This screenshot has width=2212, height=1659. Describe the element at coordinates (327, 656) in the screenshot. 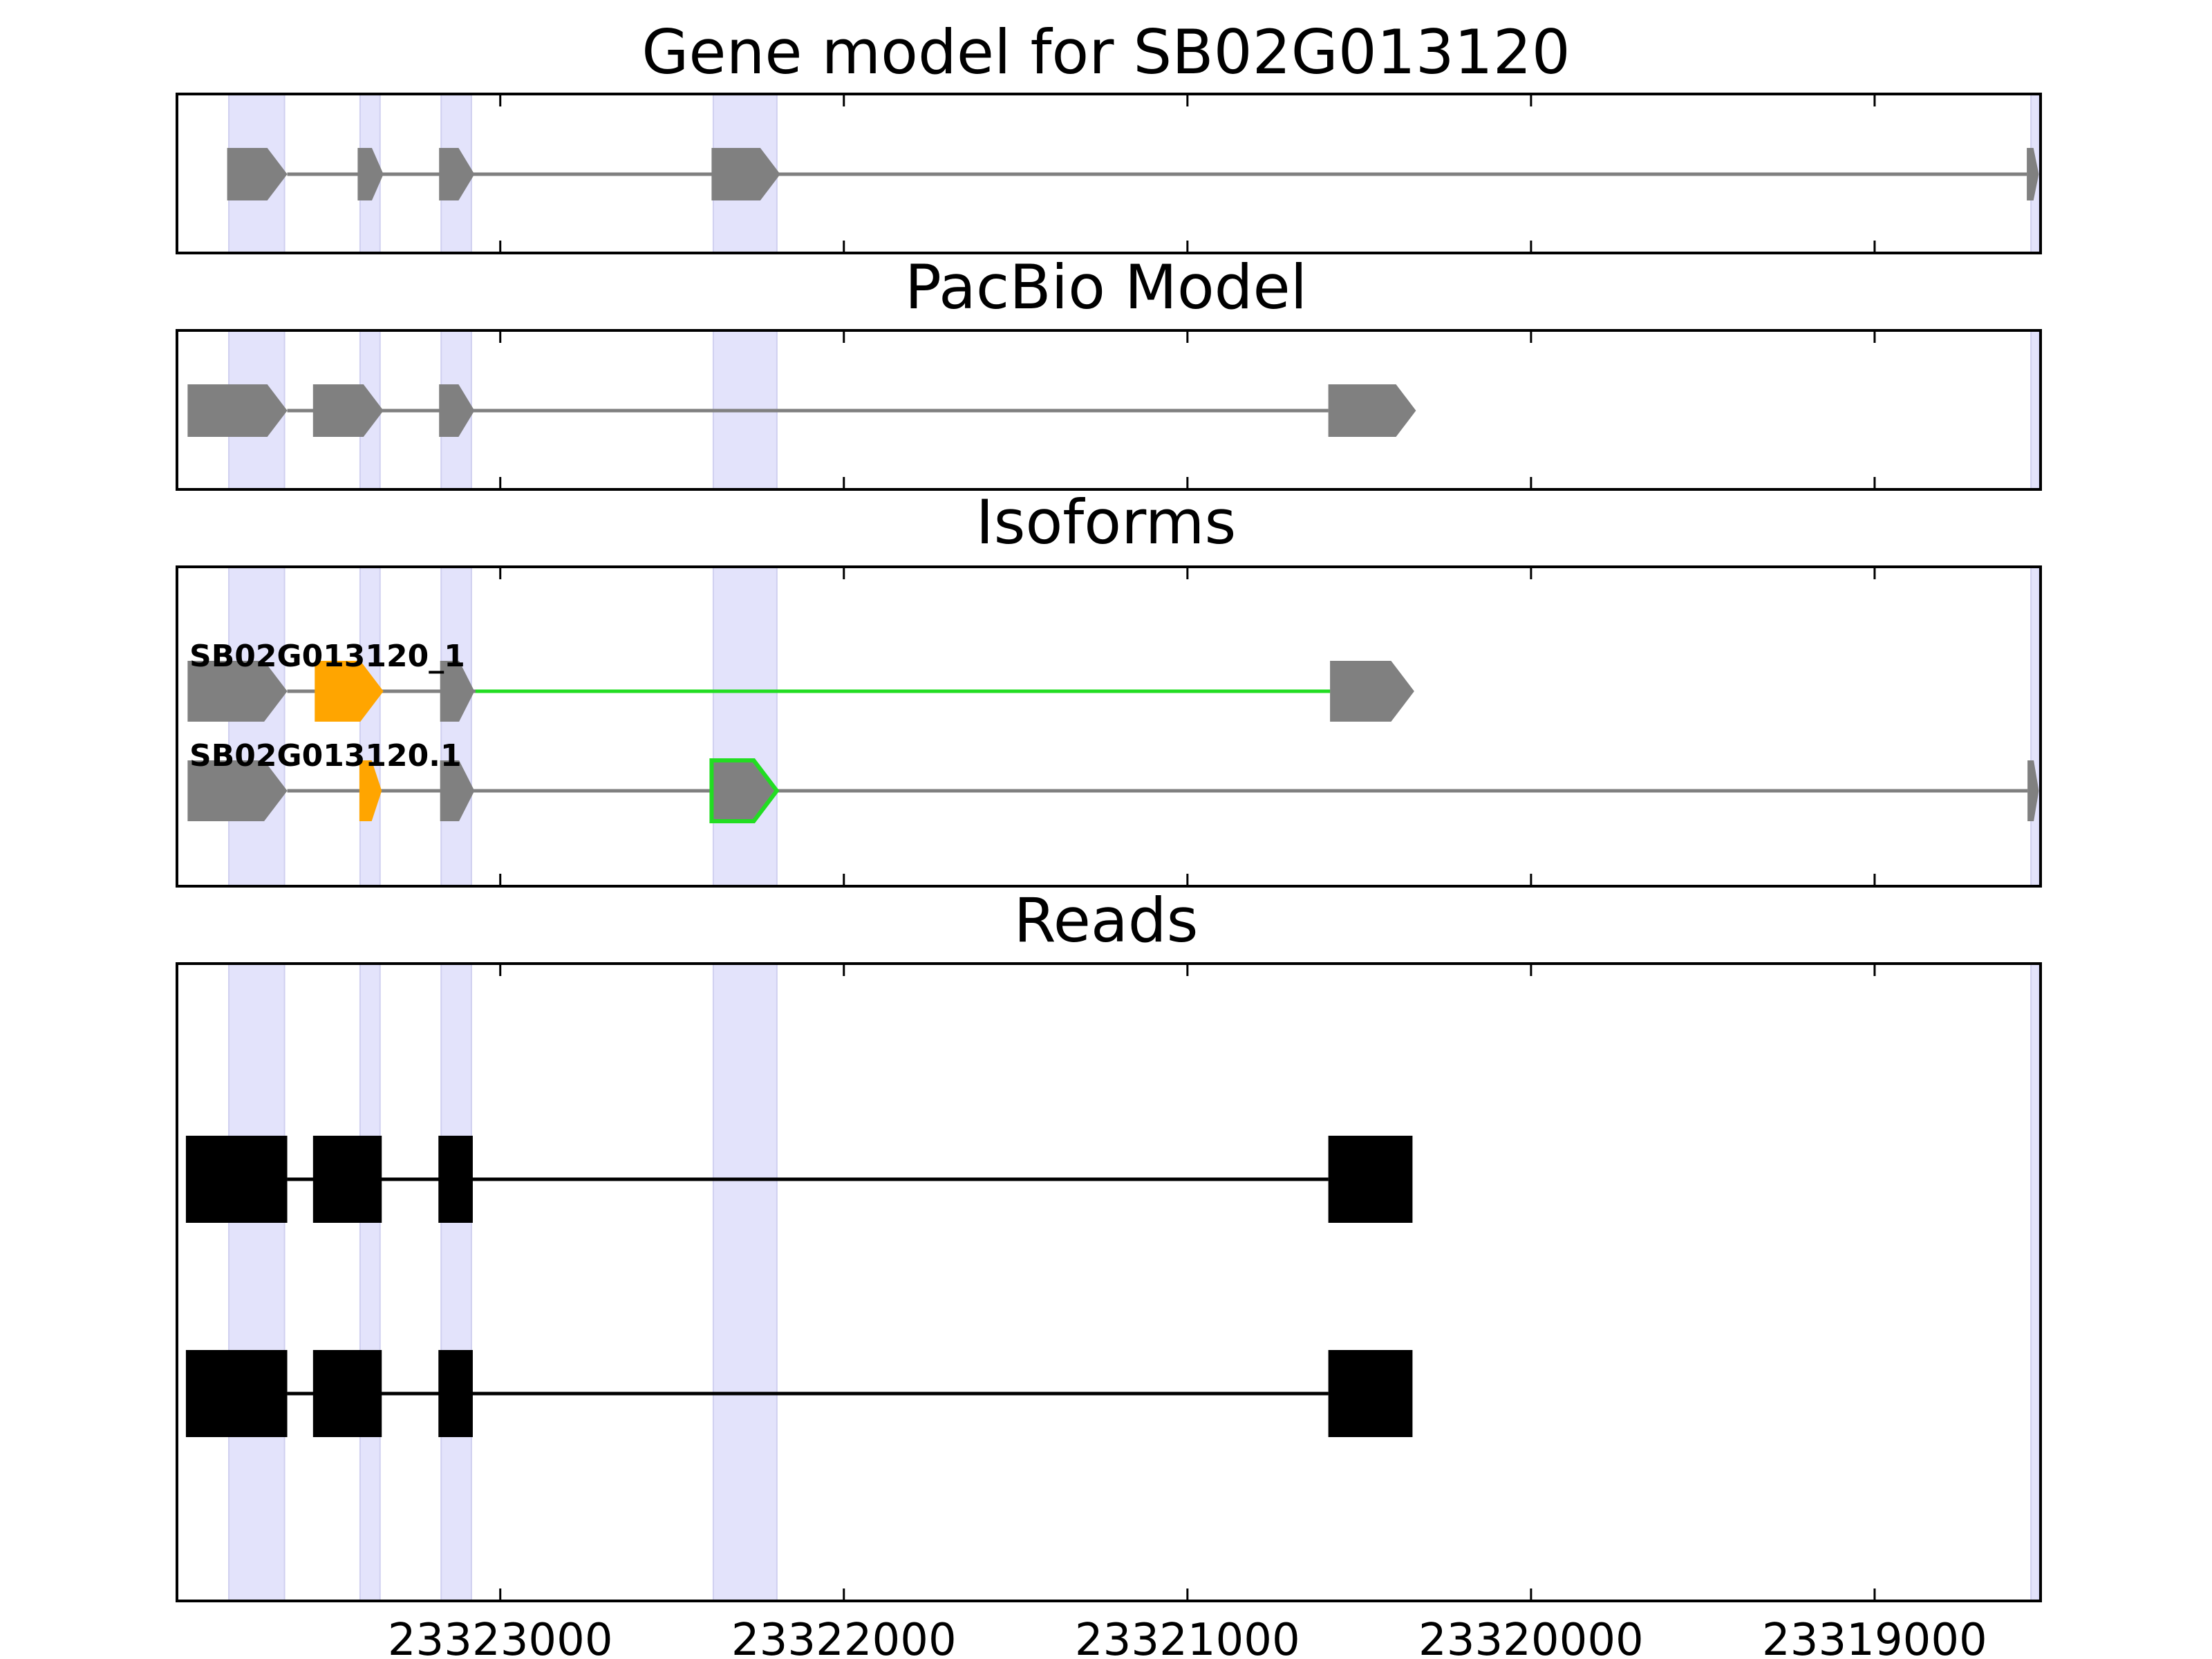

I see `isoform-label: SB02G013120_1` at that location.